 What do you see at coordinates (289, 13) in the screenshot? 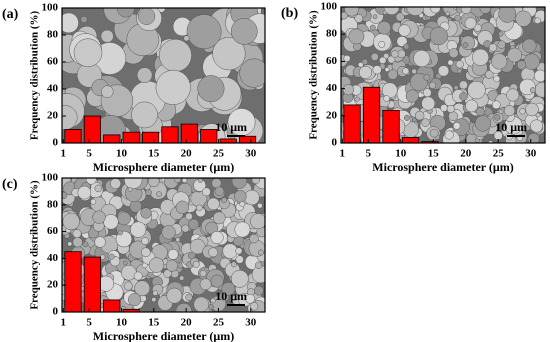
I see `panel-label: (b)` at bounding box center [289, 13].